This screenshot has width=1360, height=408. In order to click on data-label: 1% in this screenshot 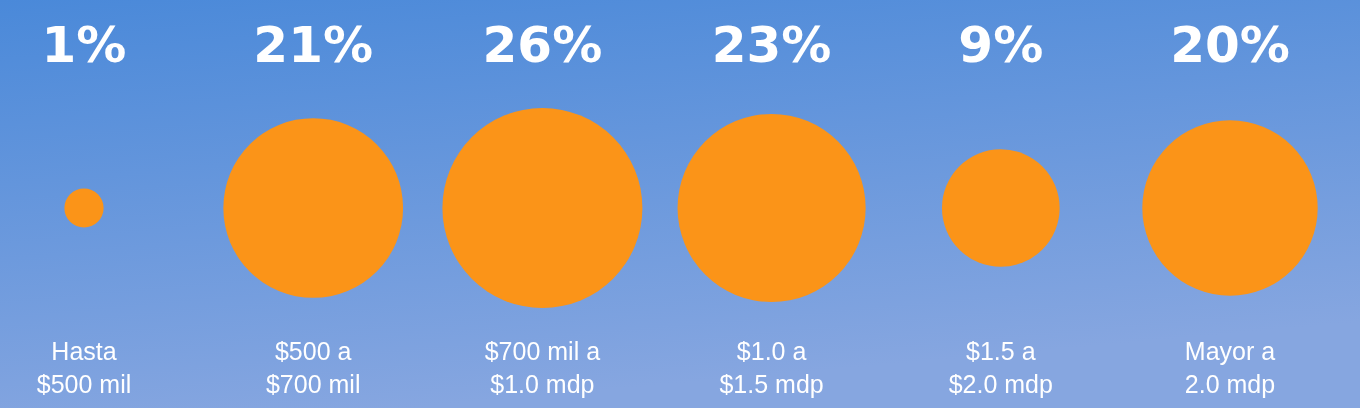, I will do `click(84, 45)`.